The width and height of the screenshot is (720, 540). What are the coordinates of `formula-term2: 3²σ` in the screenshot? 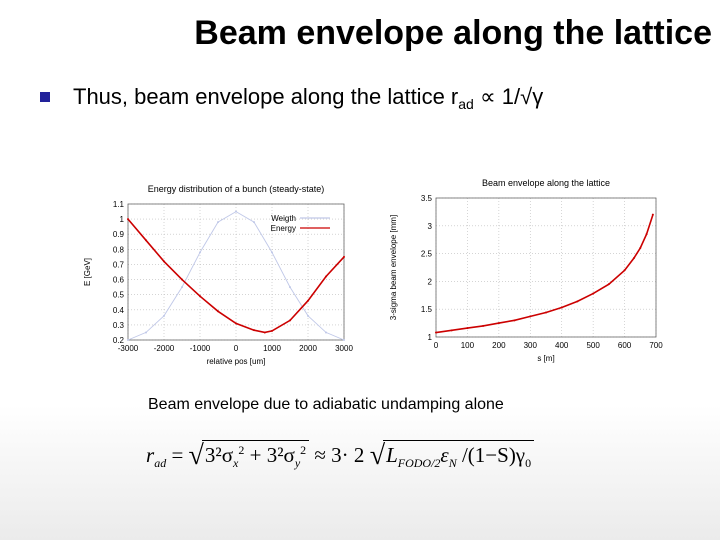 It's located at (280, 455).